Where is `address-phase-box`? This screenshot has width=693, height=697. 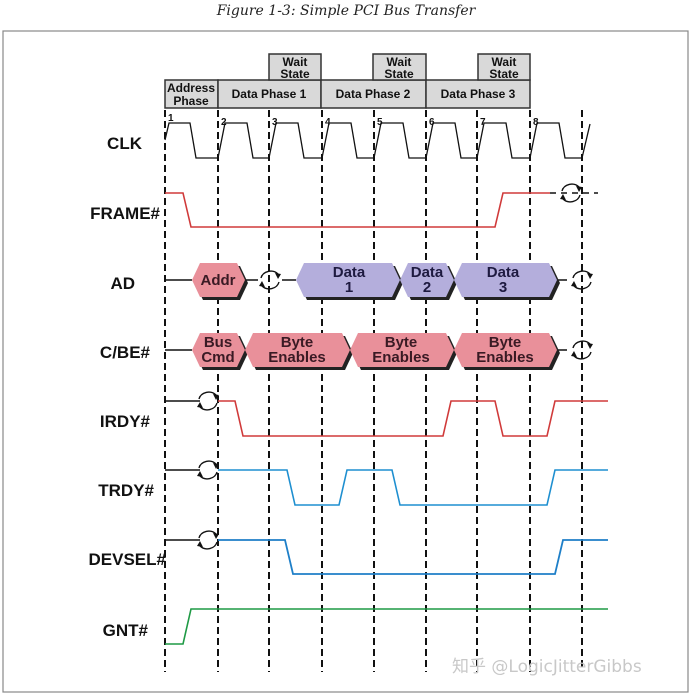
address-phase-box is located at coordinates (191, 94).